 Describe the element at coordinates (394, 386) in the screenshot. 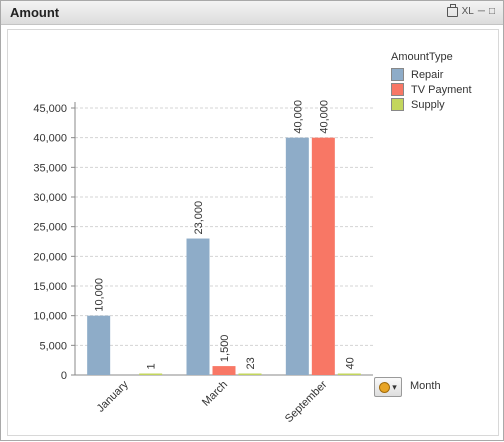

I see `dropdown-arrow-icon: ▾` at that location.